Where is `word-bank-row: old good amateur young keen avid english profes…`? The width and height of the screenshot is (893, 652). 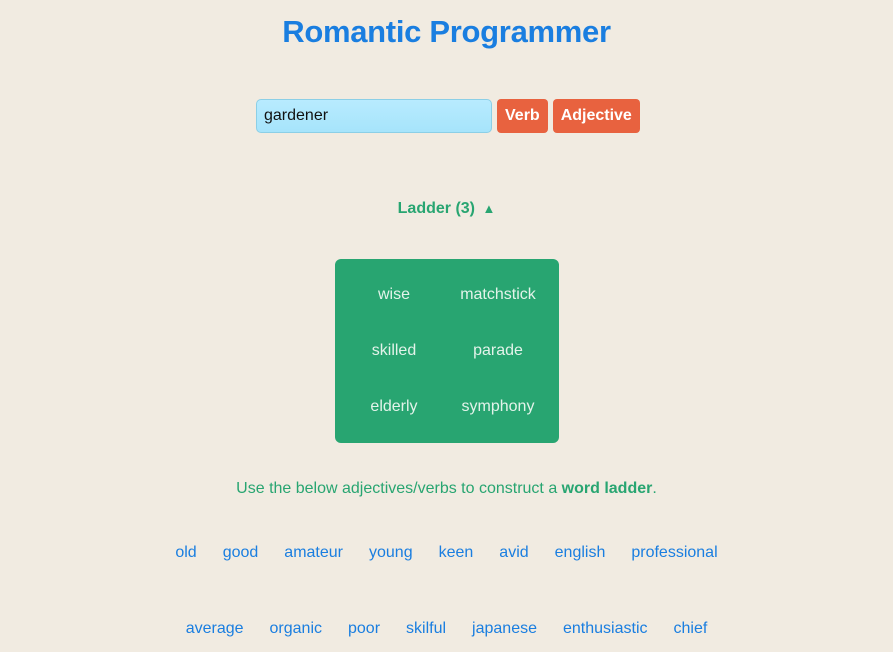 word-bank-row: old good amateur young keen avid english profes… is located at coordinates (446, 553).